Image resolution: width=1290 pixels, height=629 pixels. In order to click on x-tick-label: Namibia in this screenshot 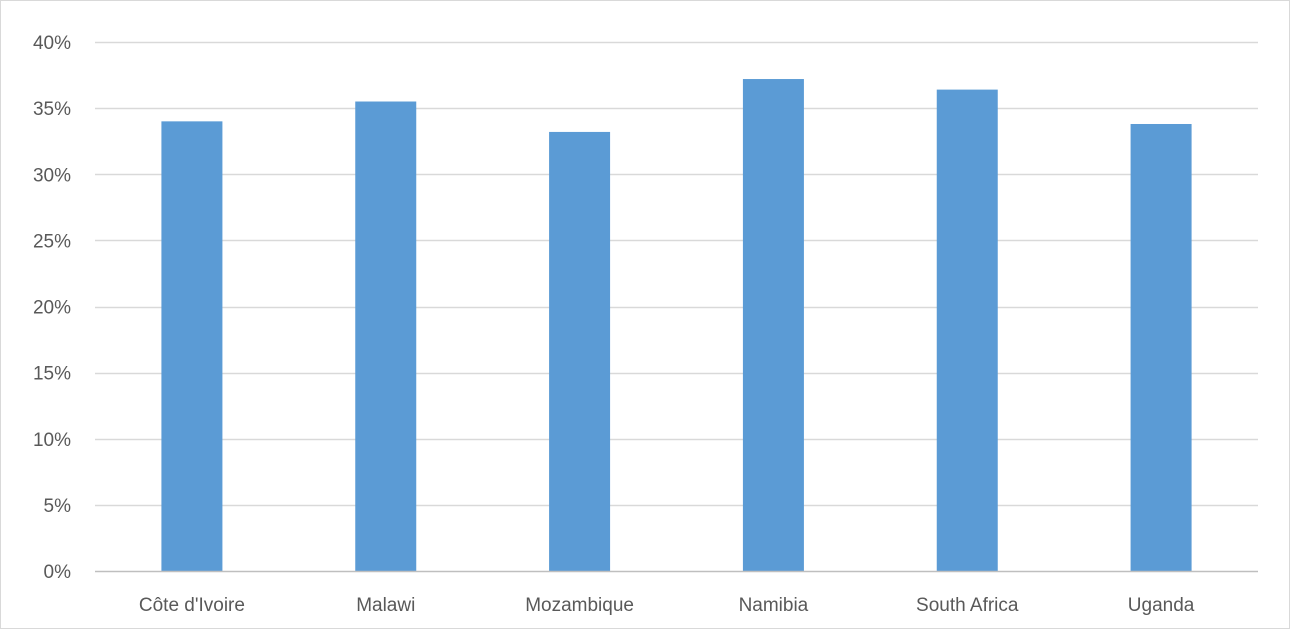, I will do `click(774, 605)`.